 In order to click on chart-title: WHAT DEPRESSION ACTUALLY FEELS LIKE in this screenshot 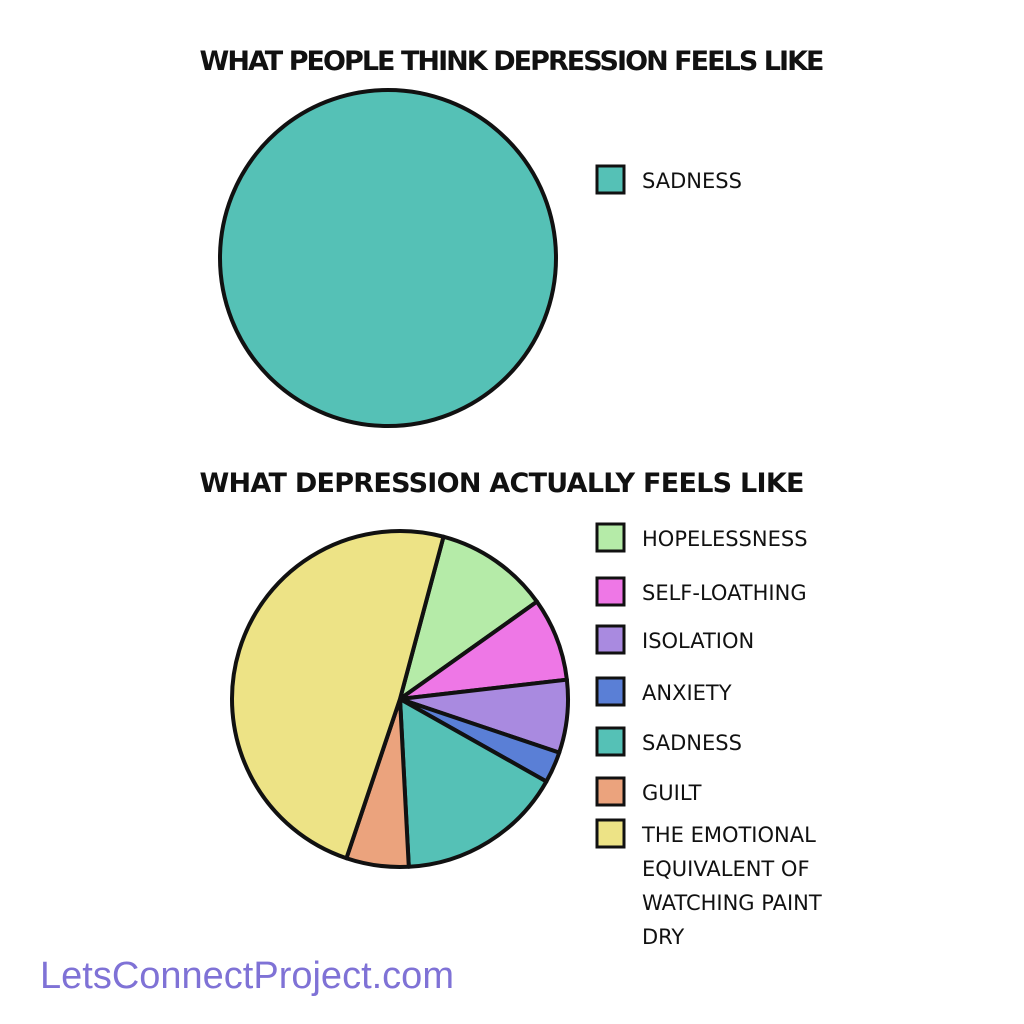, I will do `click(502, 483)`.